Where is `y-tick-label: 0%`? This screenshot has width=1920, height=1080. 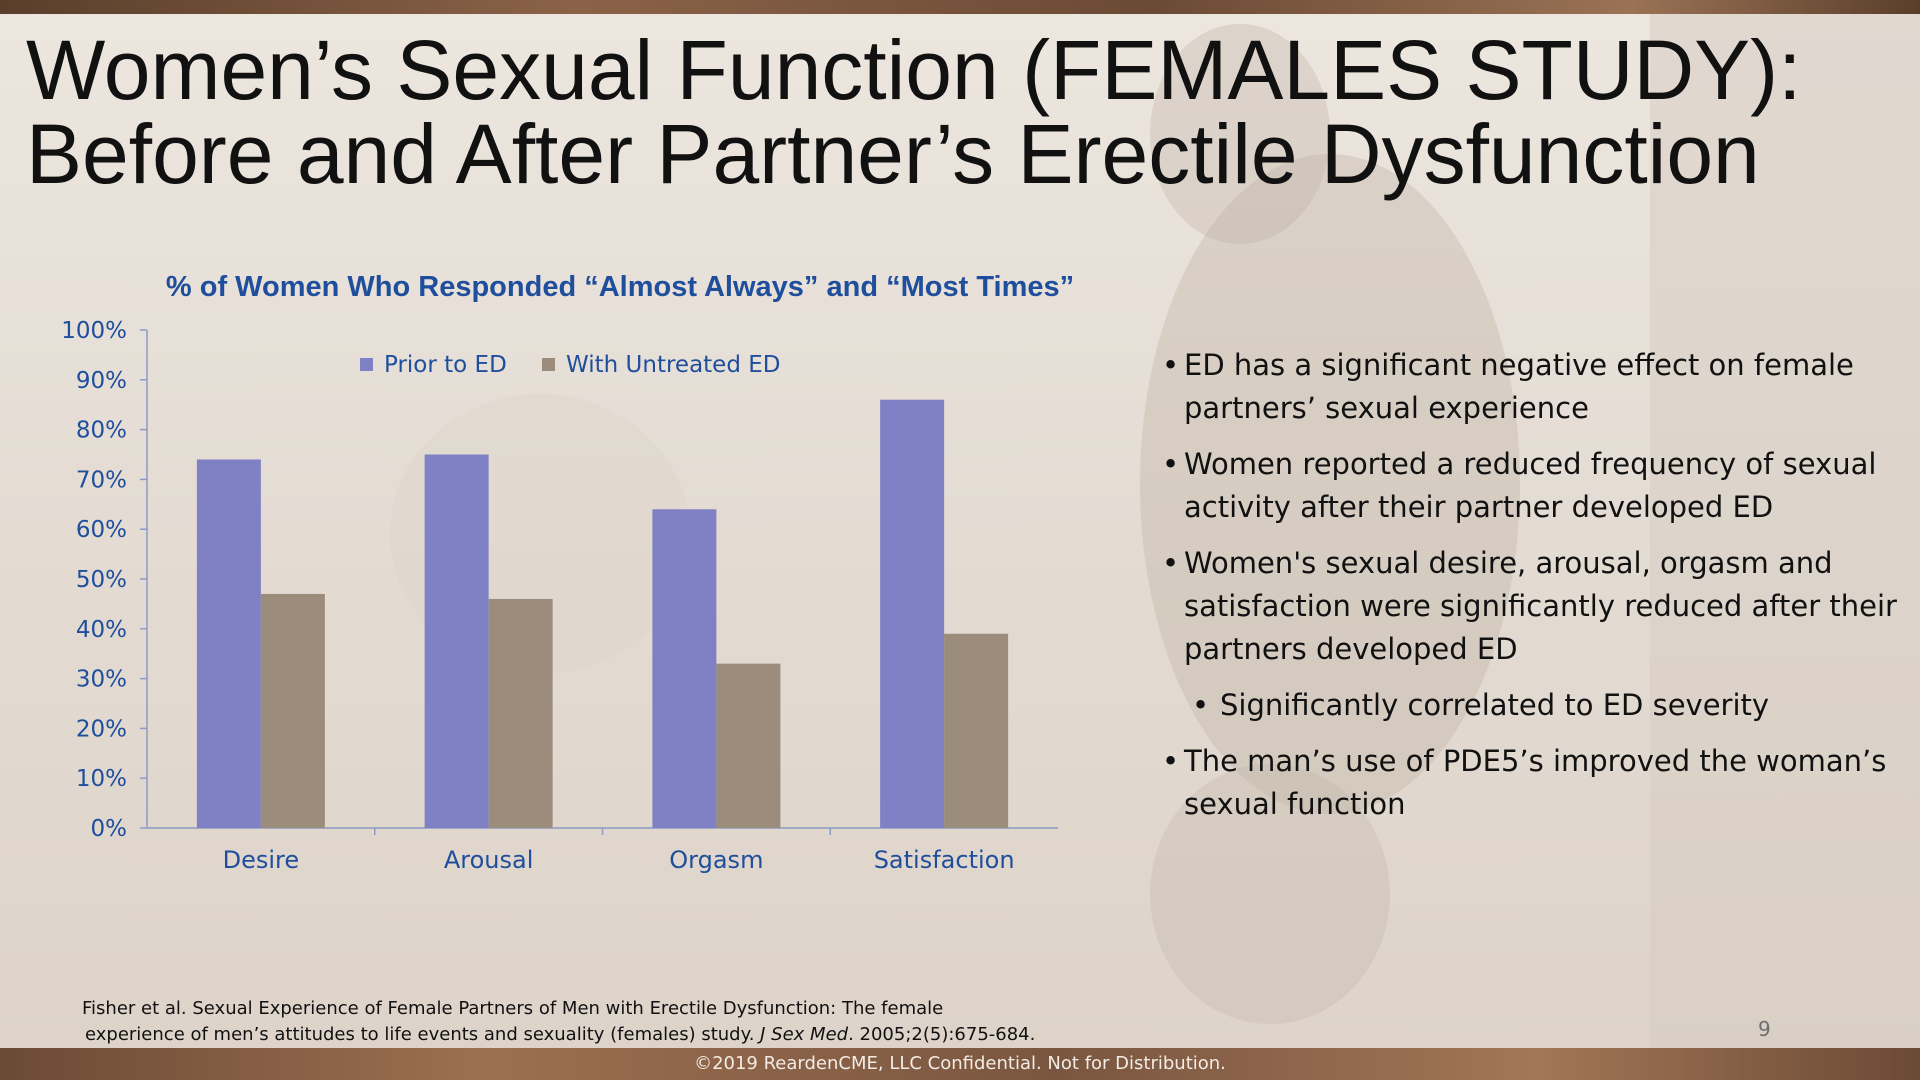 y-tick-label: 0% is located at coordinates (109, 829).